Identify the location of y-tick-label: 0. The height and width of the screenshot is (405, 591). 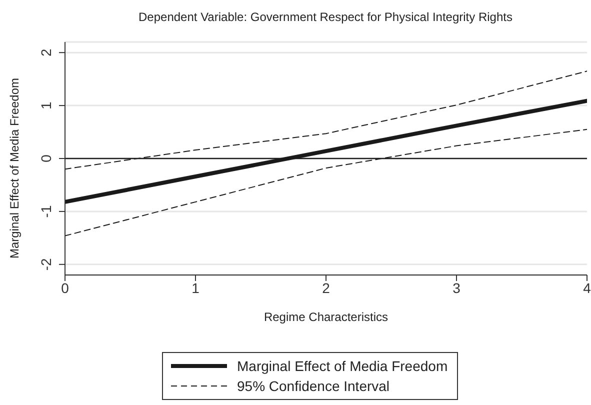
(46, 158).